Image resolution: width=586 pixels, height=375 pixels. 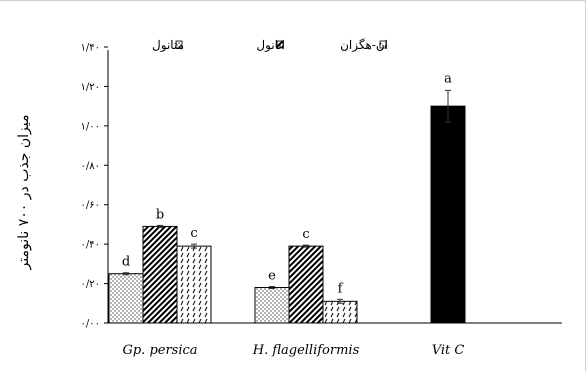 I want to click on y-tick-label: ۰/۸۰, so click(x=90, y=166).